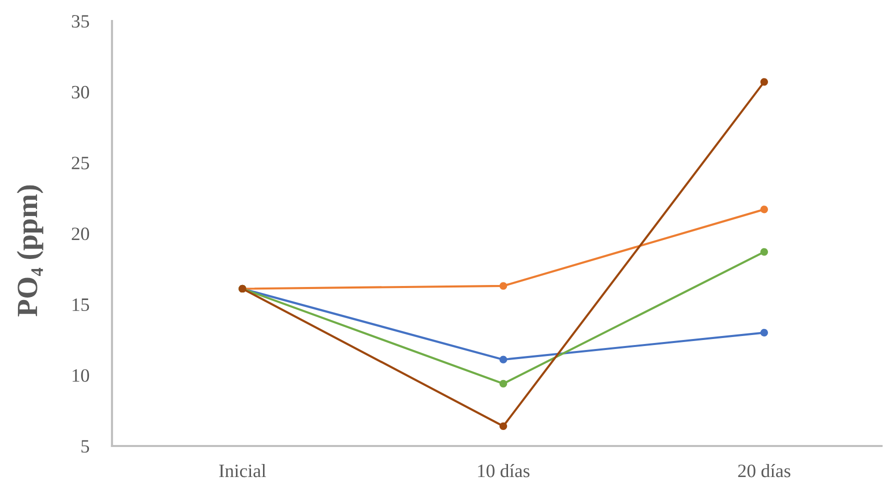 This screenshot has width=886, height=487. I want to click on y-tick-label: 35, so click(81, 21).